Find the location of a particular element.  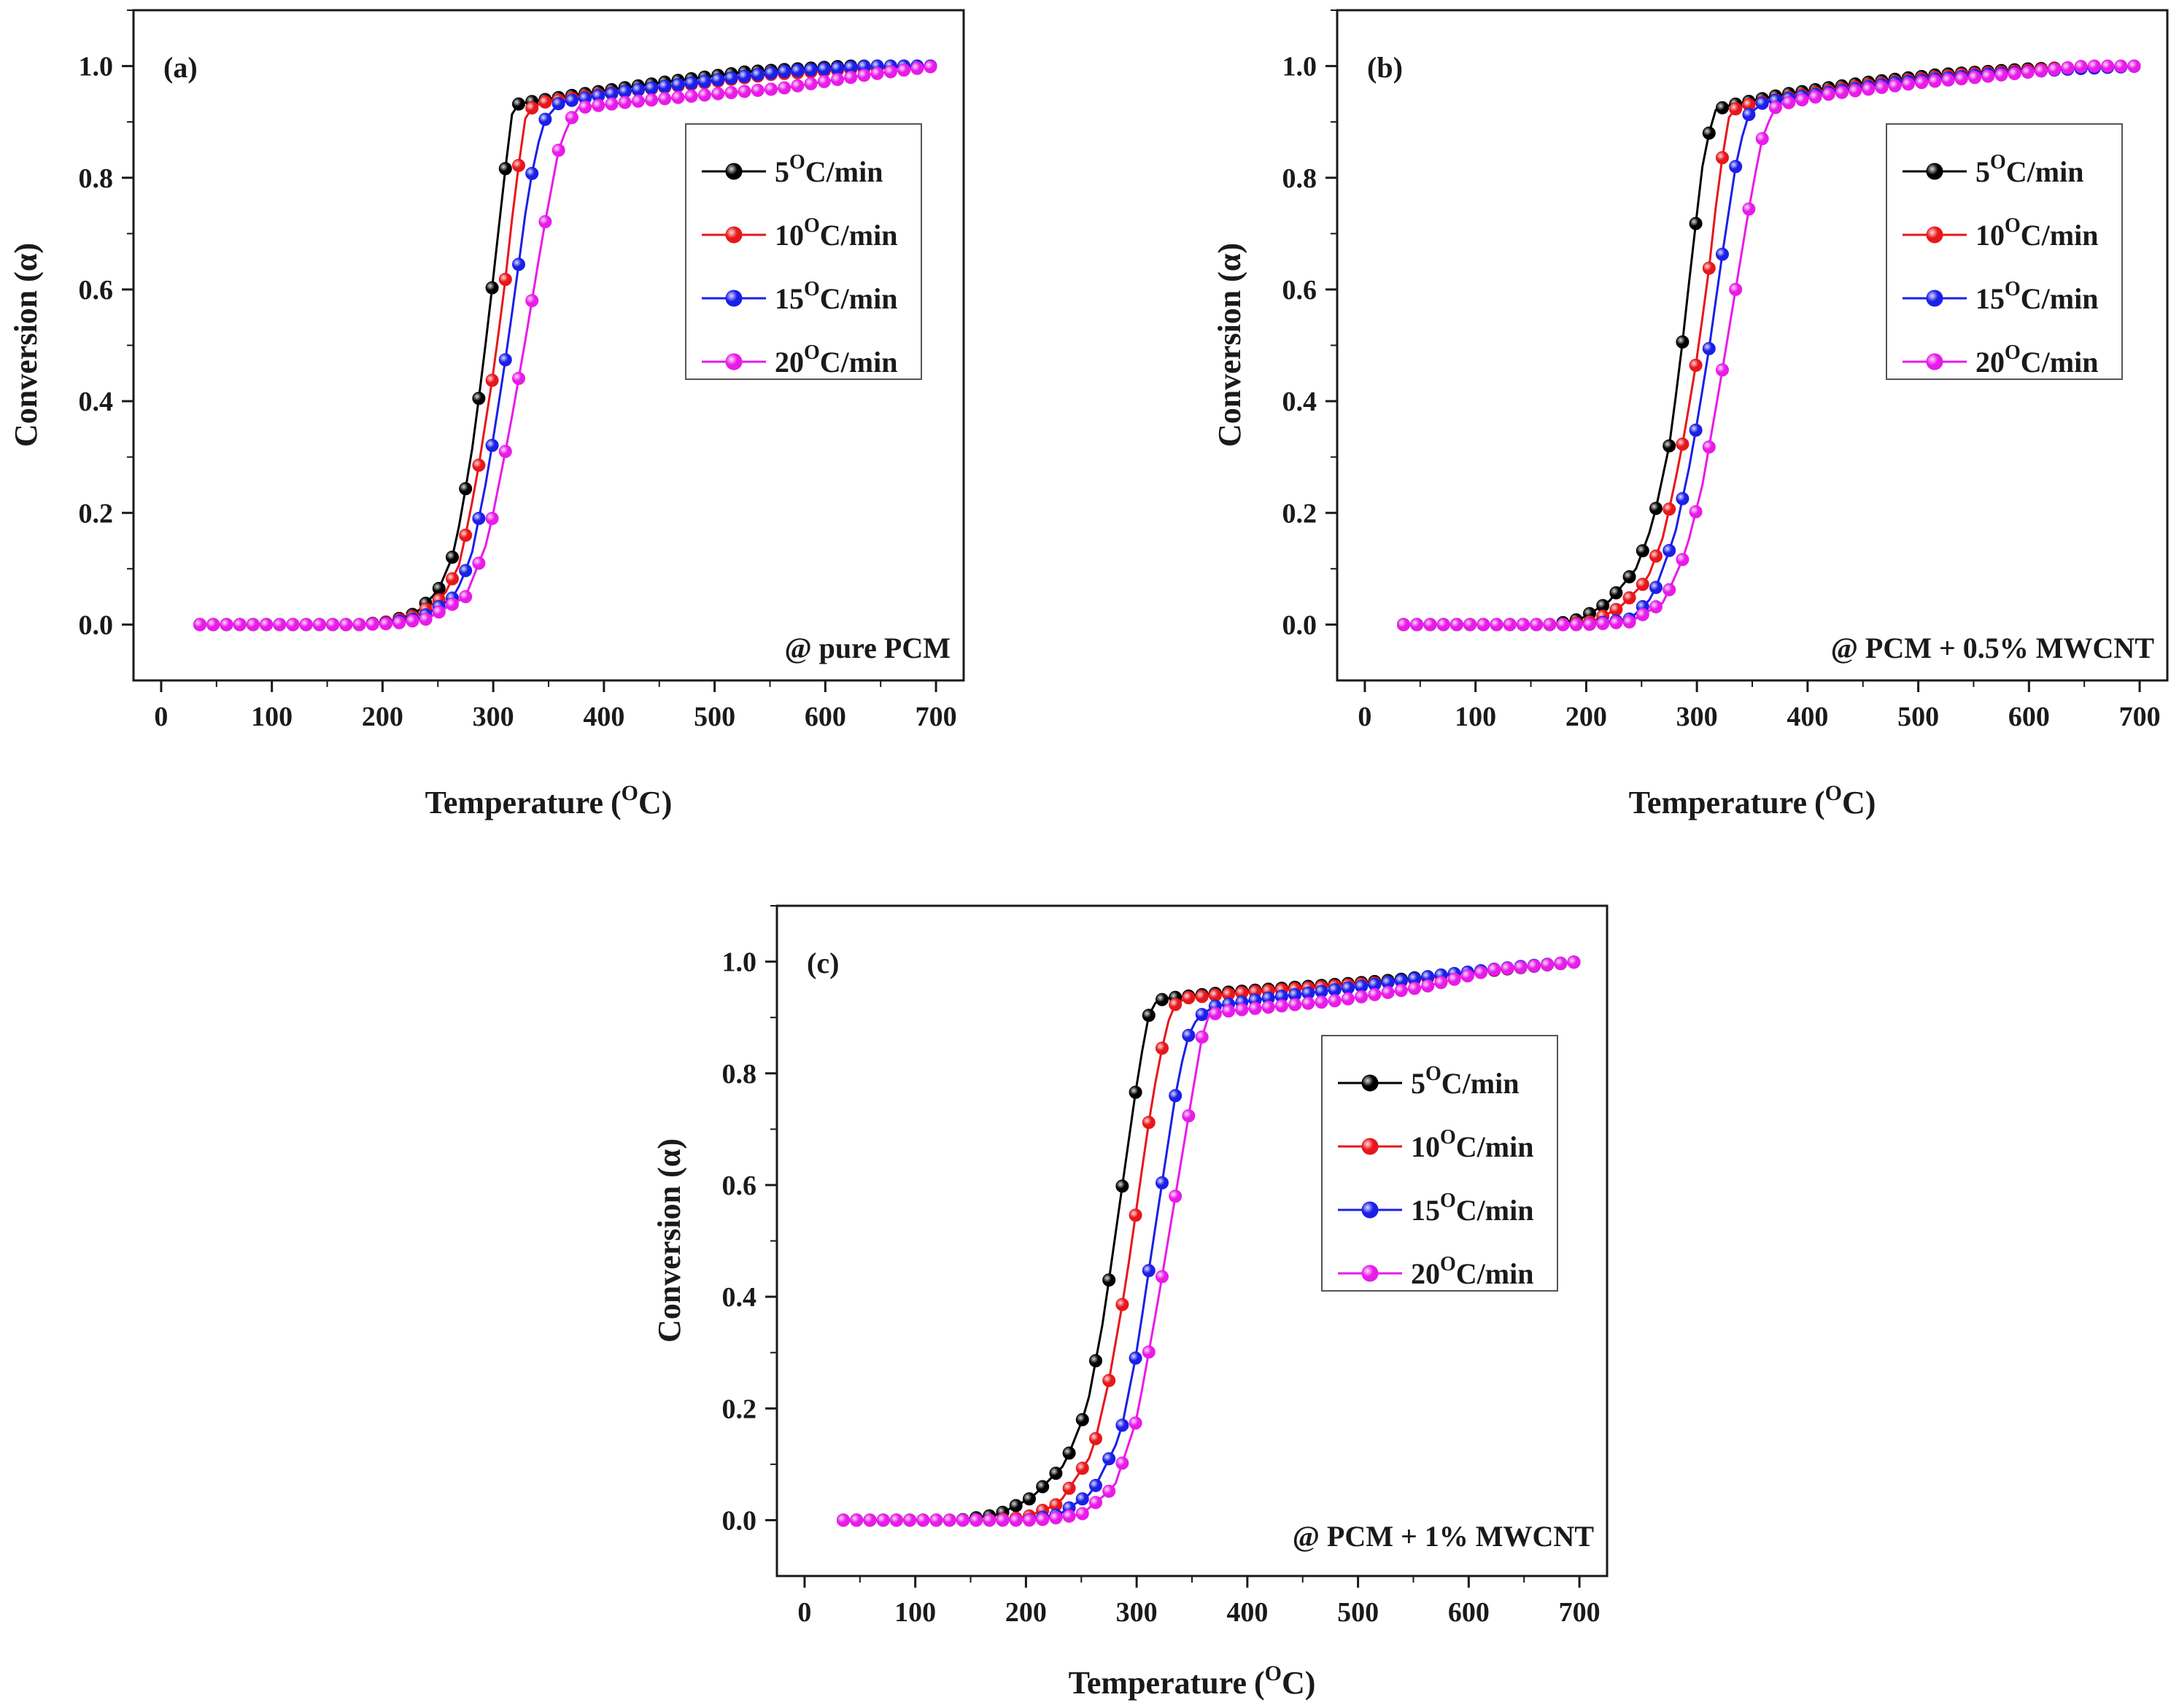

panel-label: (a) is located at coordinates (180, 68).